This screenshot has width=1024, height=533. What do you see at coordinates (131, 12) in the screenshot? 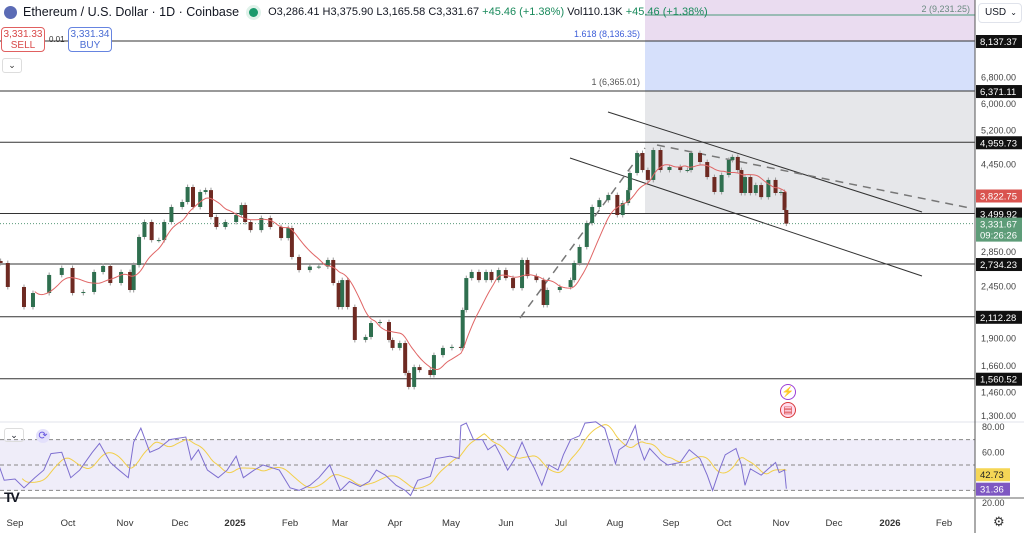
I see `symbol-title: Ethereum / U.S. Dollar · 1D · Coinbase` at bounding box center [131, 12].